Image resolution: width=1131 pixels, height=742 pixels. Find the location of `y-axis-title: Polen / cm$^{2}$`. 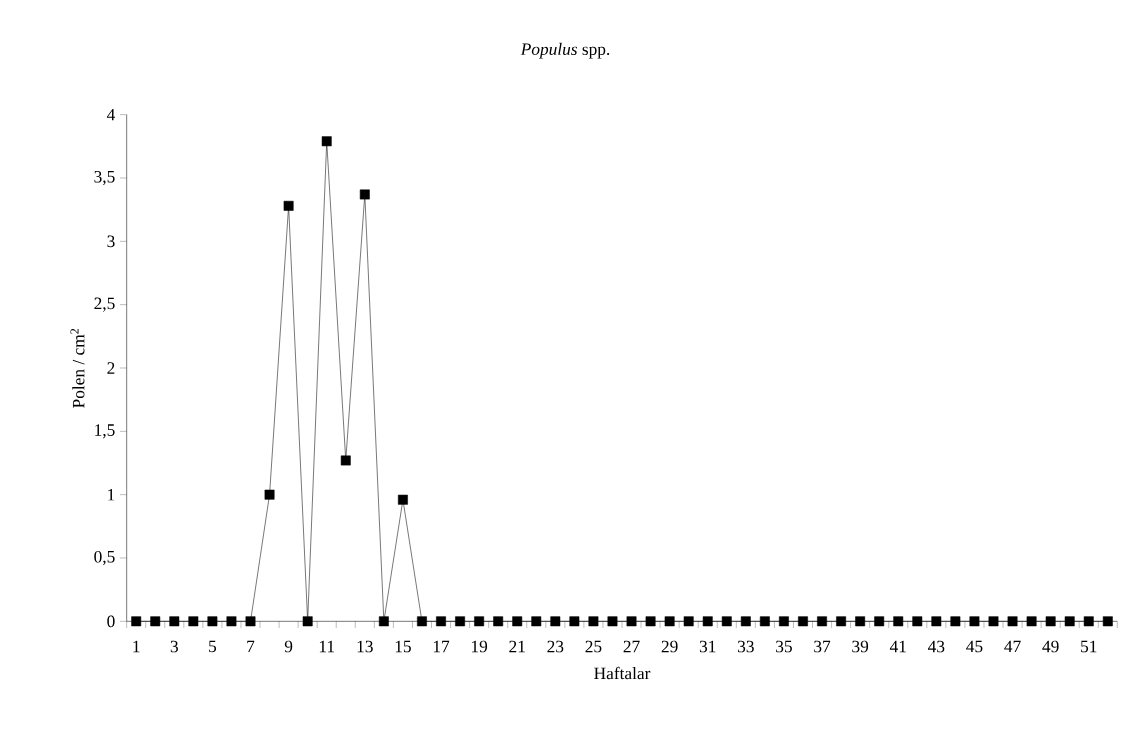

y-axis-title: Polen / cm$^{2}$ is located at coordinates (77, 368).